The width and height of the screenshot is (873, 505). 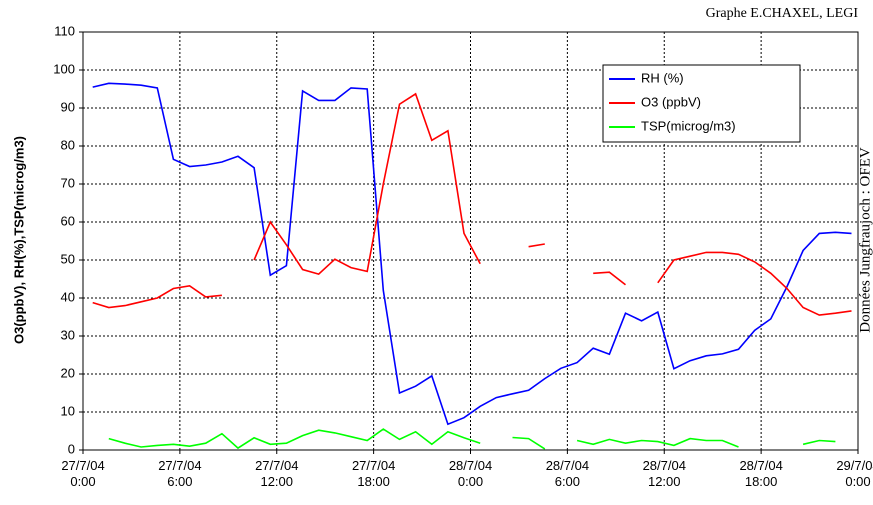 I want to click on y-tick-label: 0, so click(x=71, y=448).